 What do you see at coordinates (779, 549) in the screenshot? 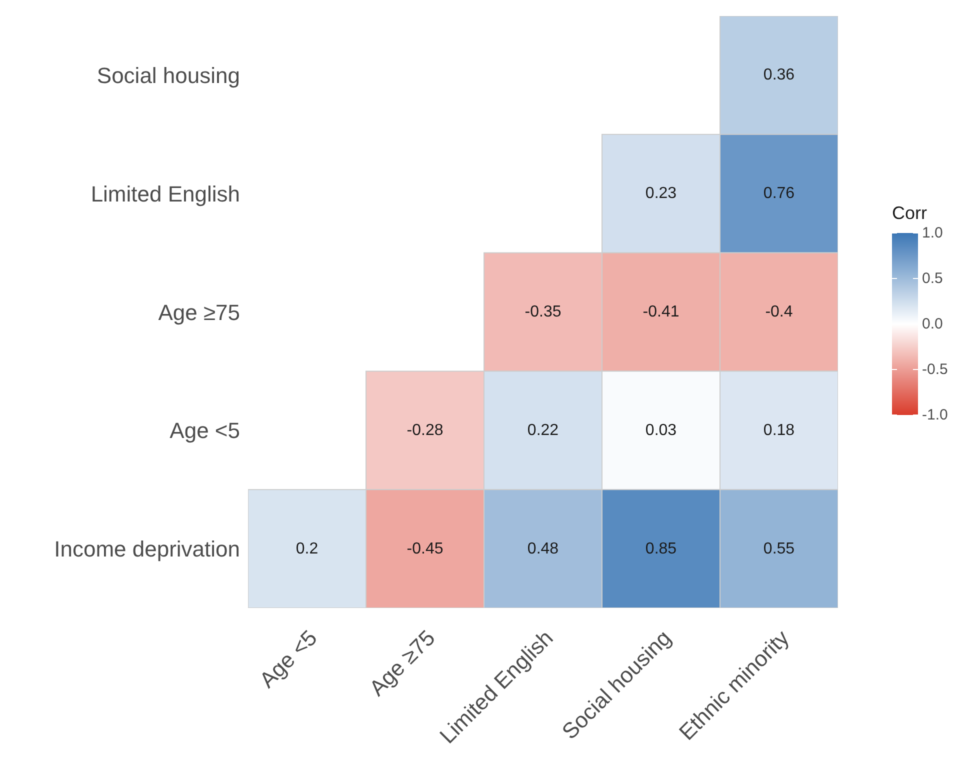
I see `data-label: 0.55` at bounding box center [779, 549].